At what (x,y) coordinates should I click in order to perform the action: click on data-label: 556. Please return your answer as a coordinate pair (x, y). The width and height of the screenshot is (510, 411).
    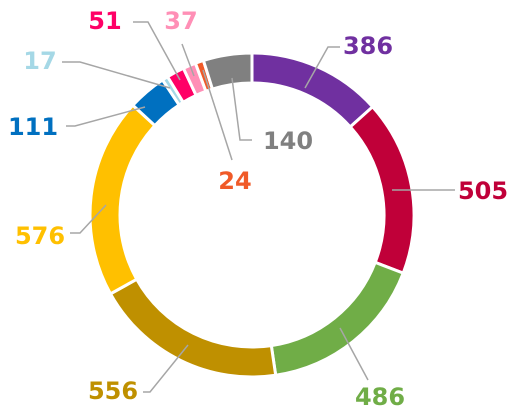
    Looking at the image, I should click on (113, 391).